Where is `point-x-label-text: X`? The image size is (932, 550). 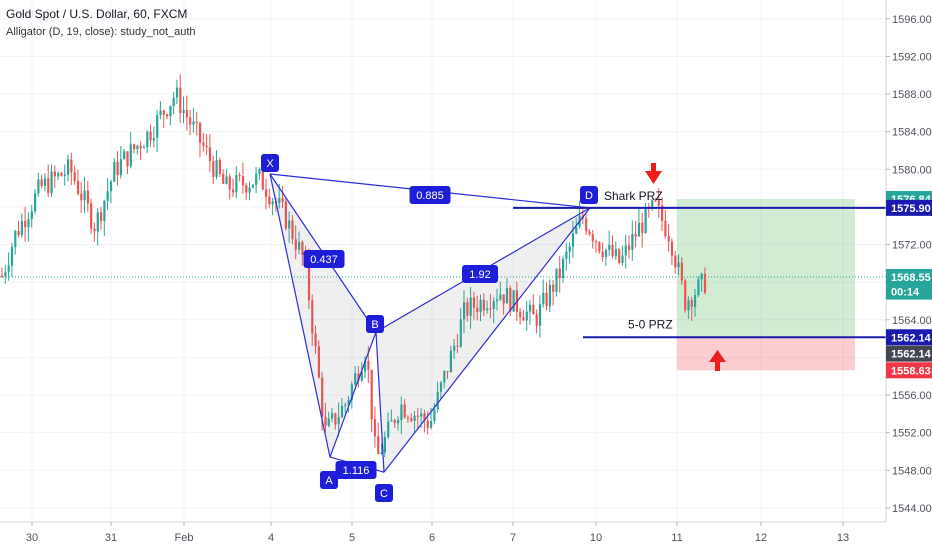
point-x-label-text: X is located at coordinates (270, 164).